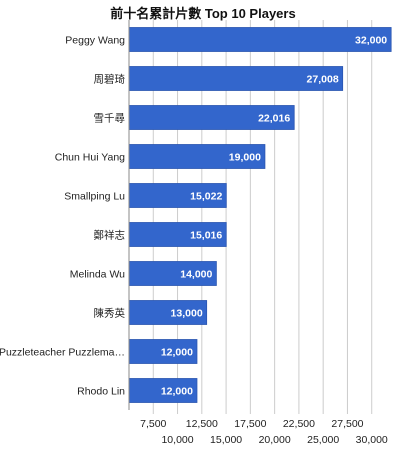  I want to click on x-tick-label: 10,000, so click(177, 440).